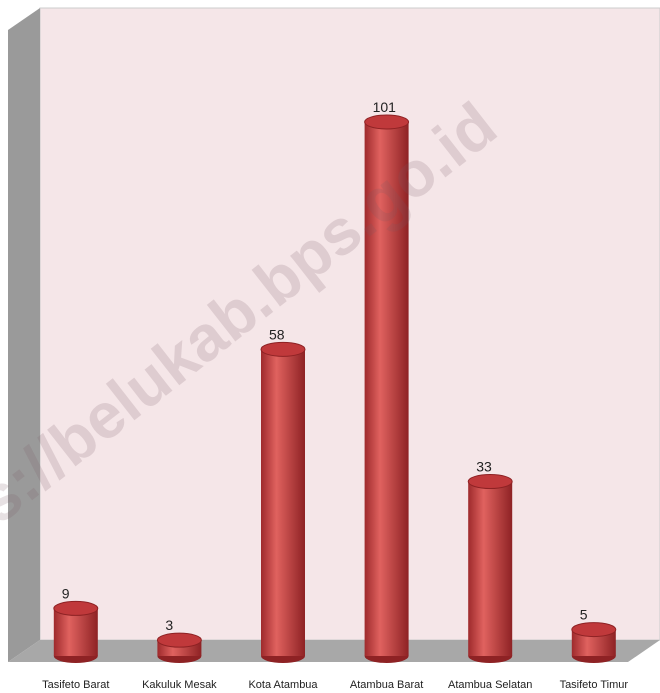 This screenshot has height=693, width=660. I want to click on value-label: 58, so click(277, 334).